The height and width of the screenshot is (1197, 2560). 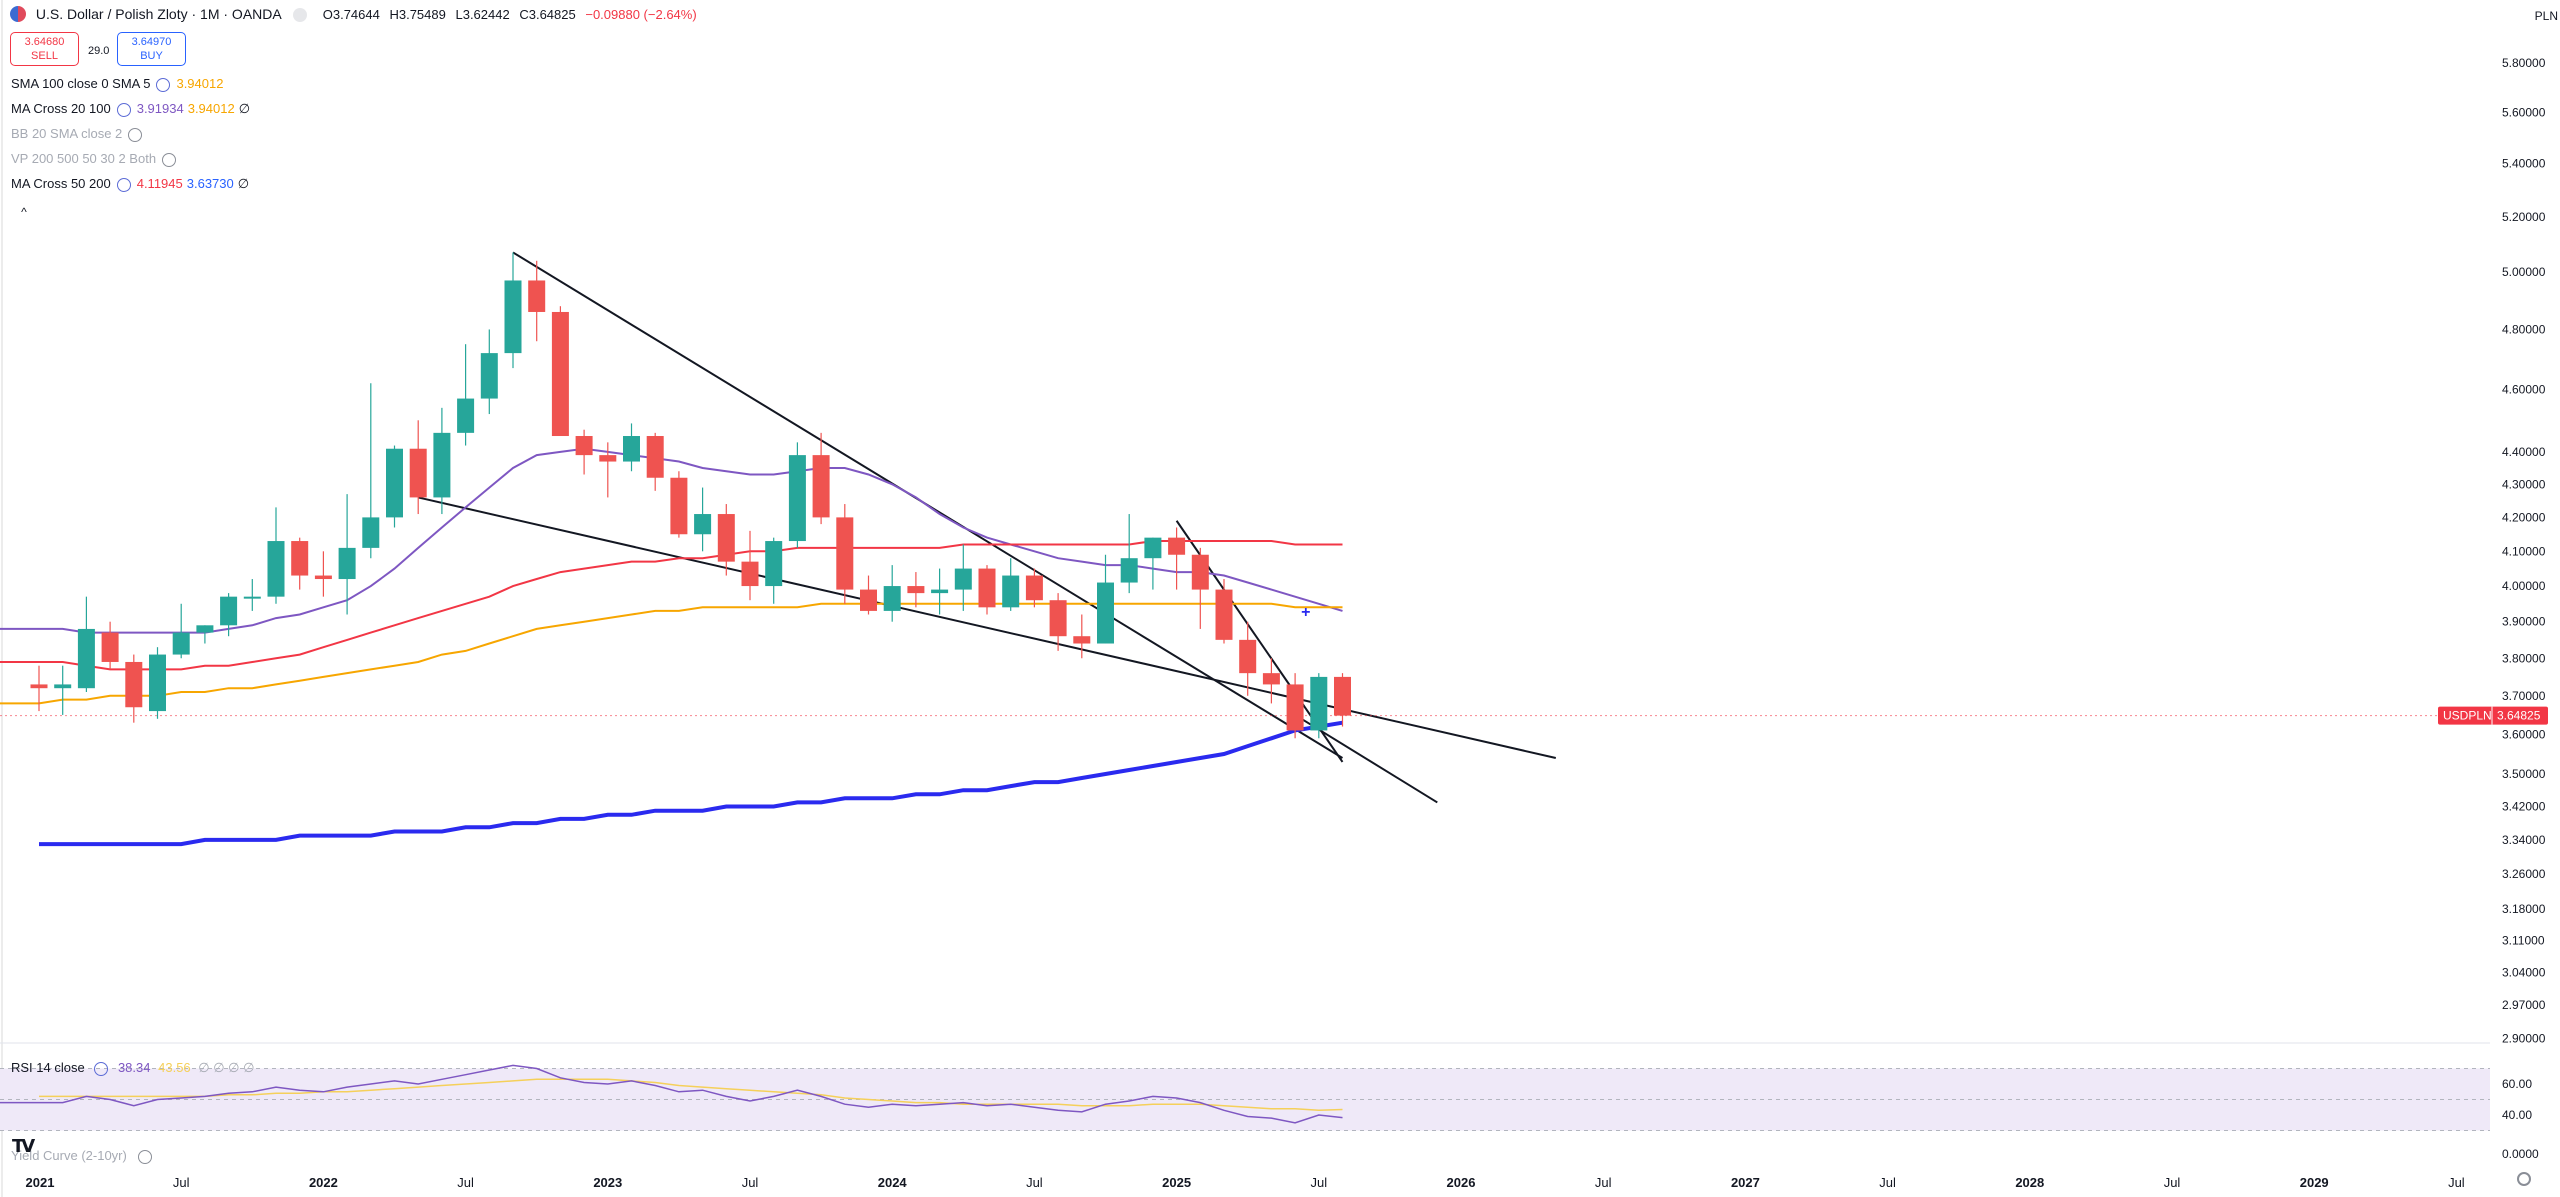 I want to click on rsi-band, so click(x=1245, y=1099).